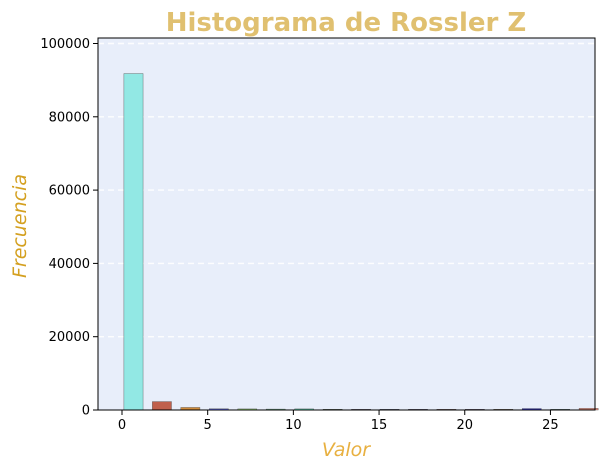  Describe the element at coordinates (20, 226) in the screenshot. I see `y-axis-label: Frecuencia` at that location.